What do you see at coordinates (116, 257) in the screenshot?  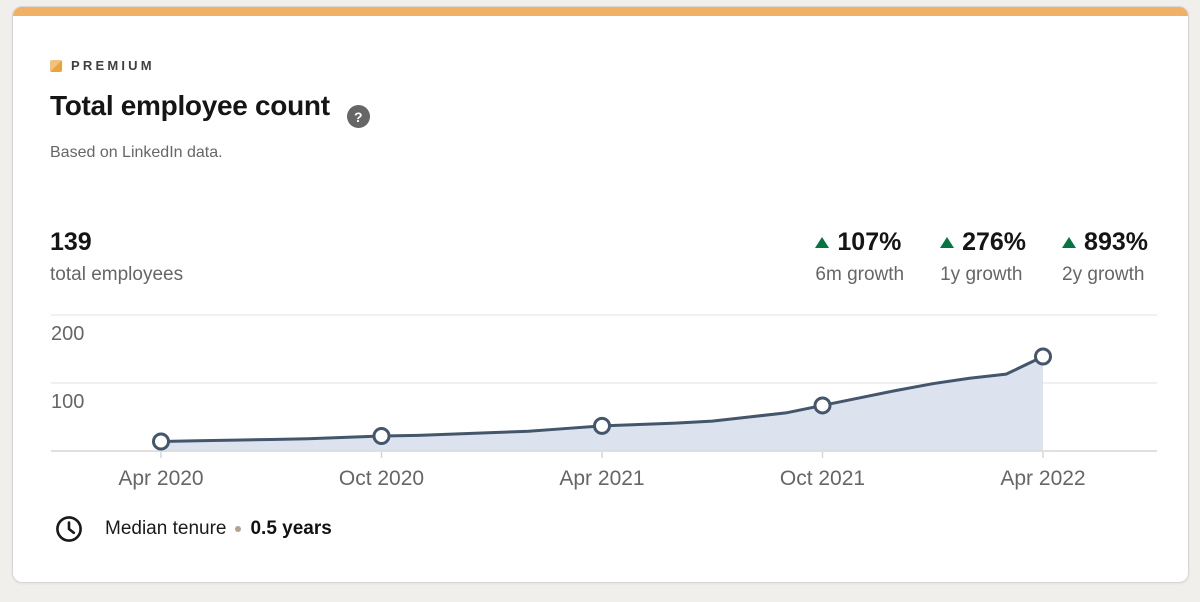 I see `employee-count-stat: 139 total employees` at bounding box center [116, 257].